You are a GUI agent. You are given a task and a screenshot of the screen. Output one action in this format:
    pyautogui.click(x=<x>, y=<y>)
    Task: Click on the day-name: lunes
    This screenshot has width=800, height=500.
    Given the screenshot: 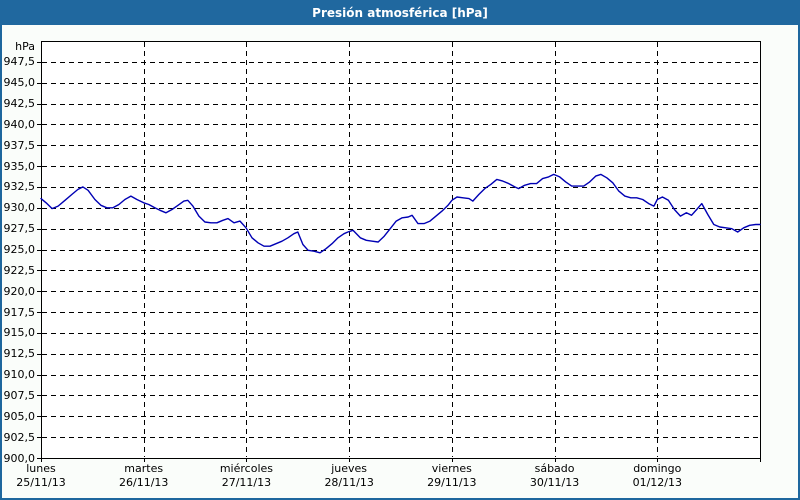 What is the action you would take?
    pyautogui.click(x=41, y=468)
    